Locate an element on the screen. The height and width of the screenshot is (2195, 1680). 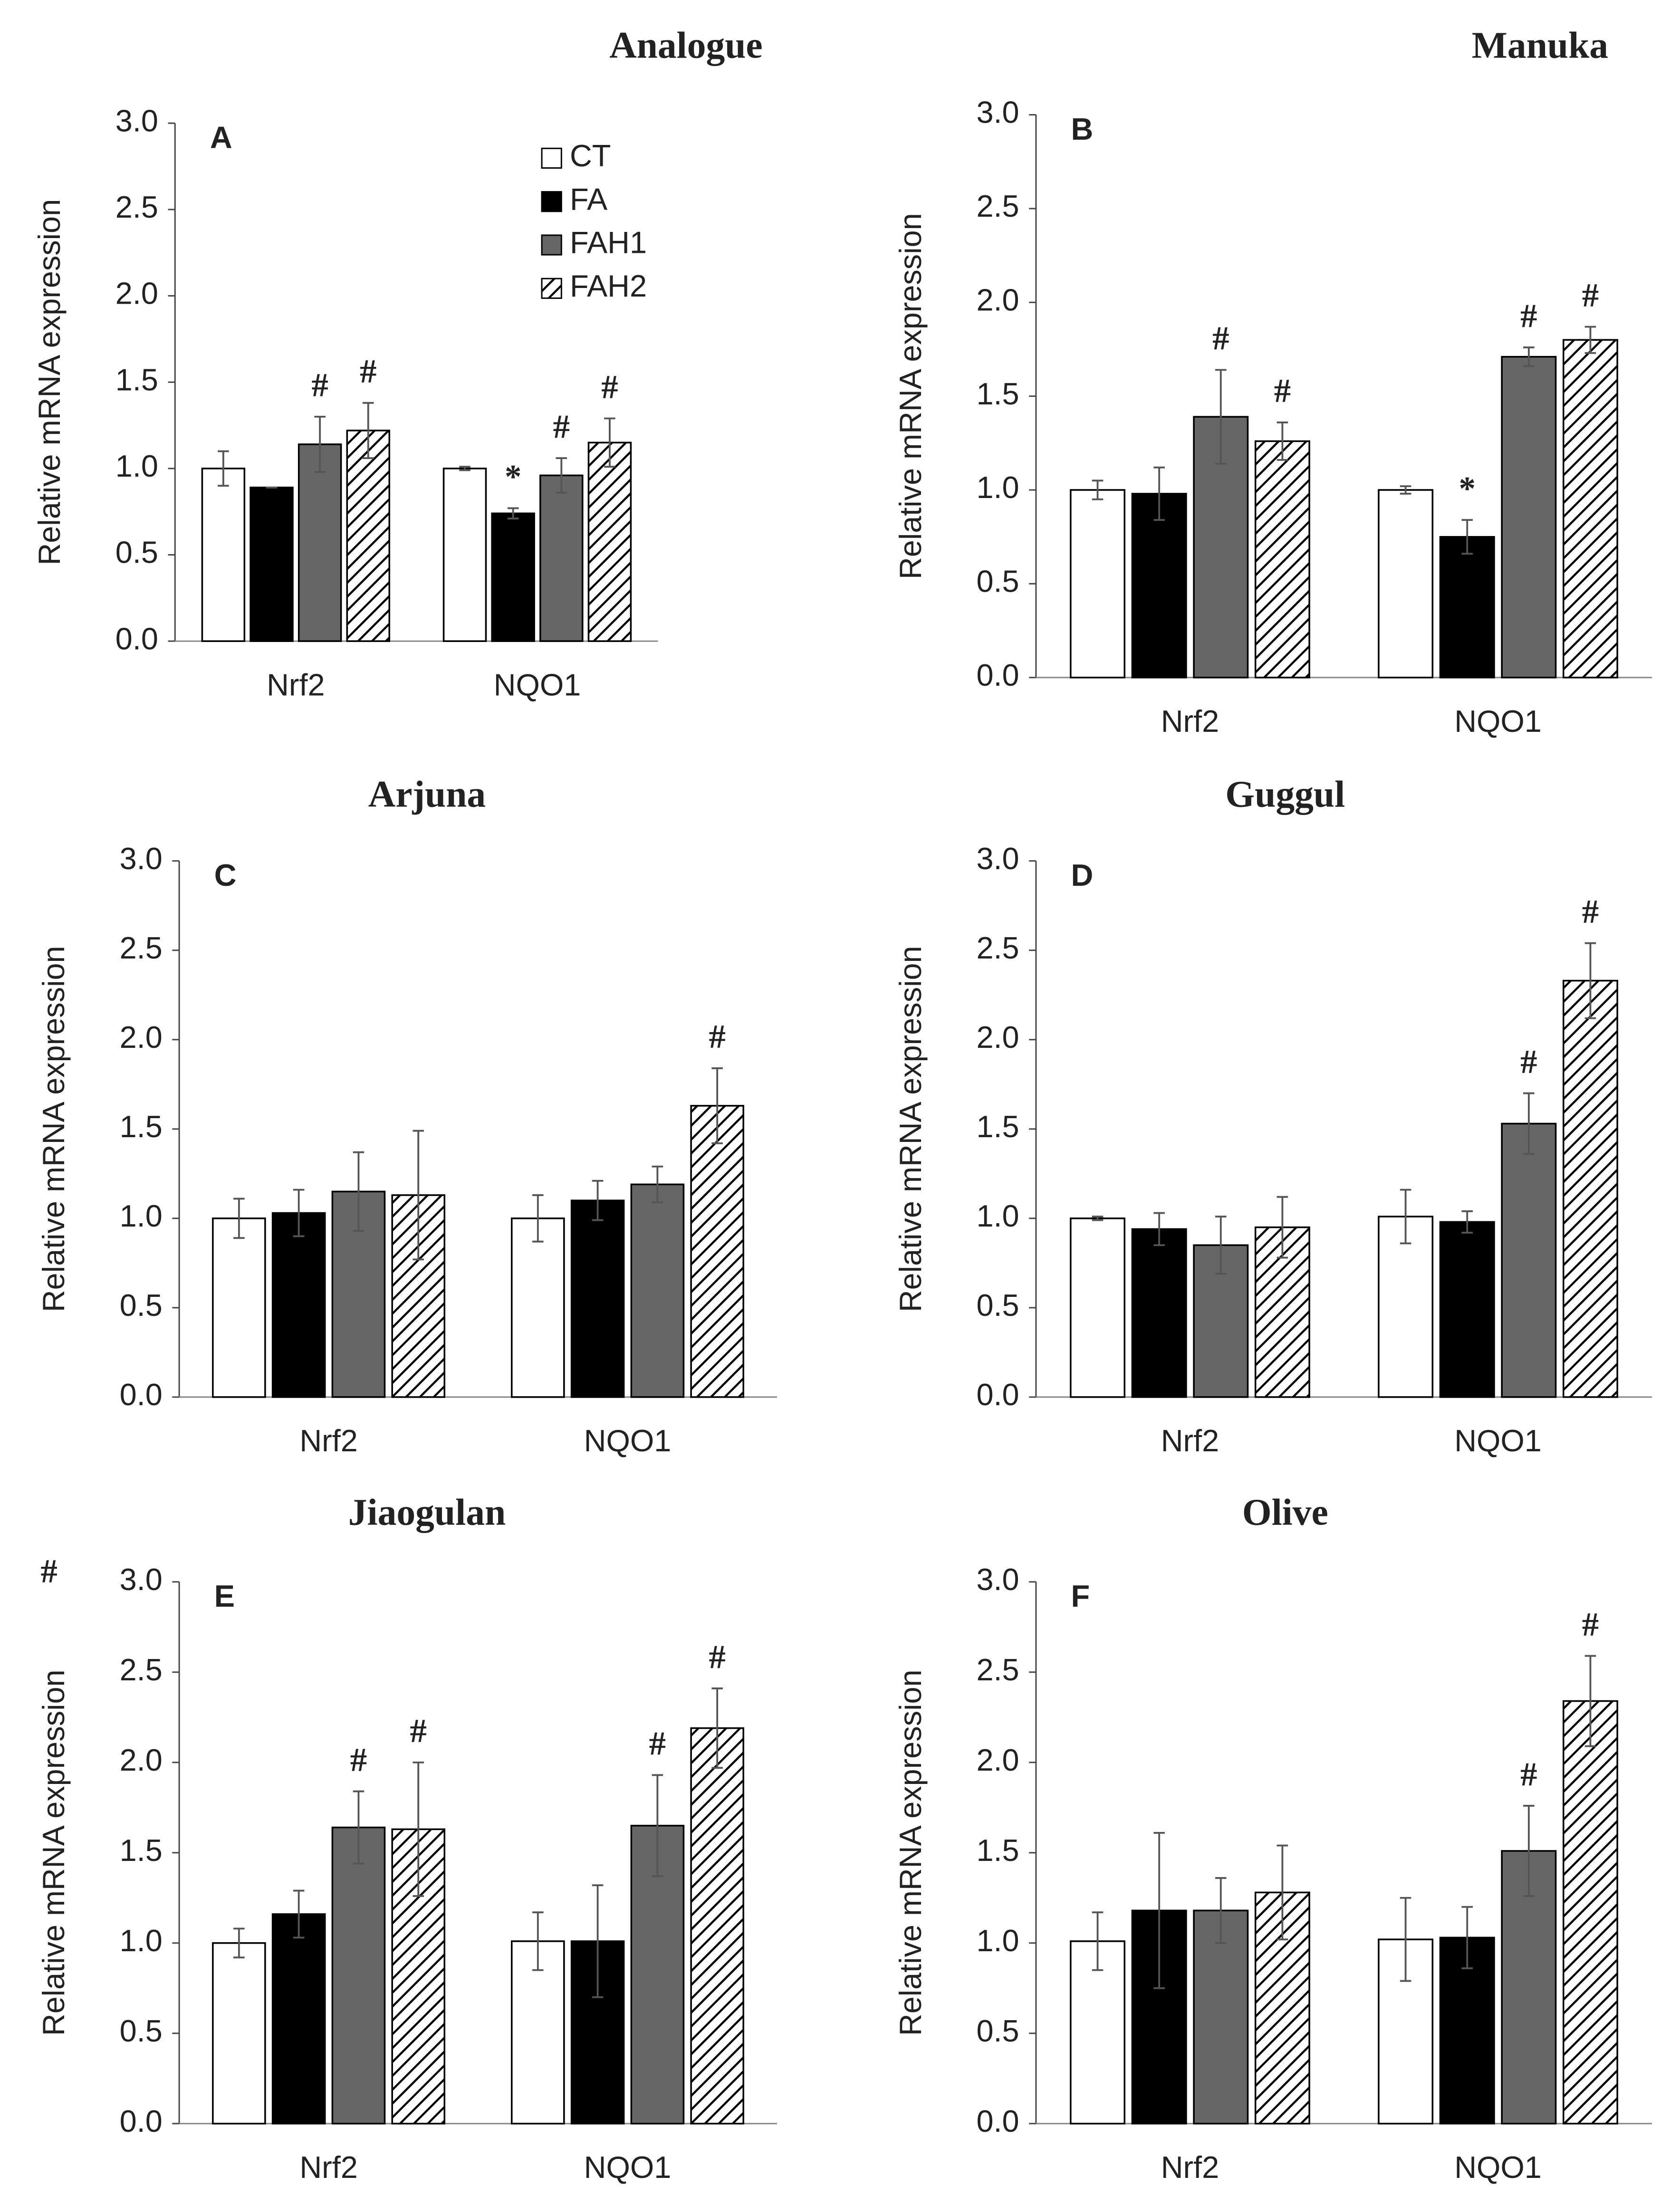
panel-label: D is located at coordinates (1082, 875).